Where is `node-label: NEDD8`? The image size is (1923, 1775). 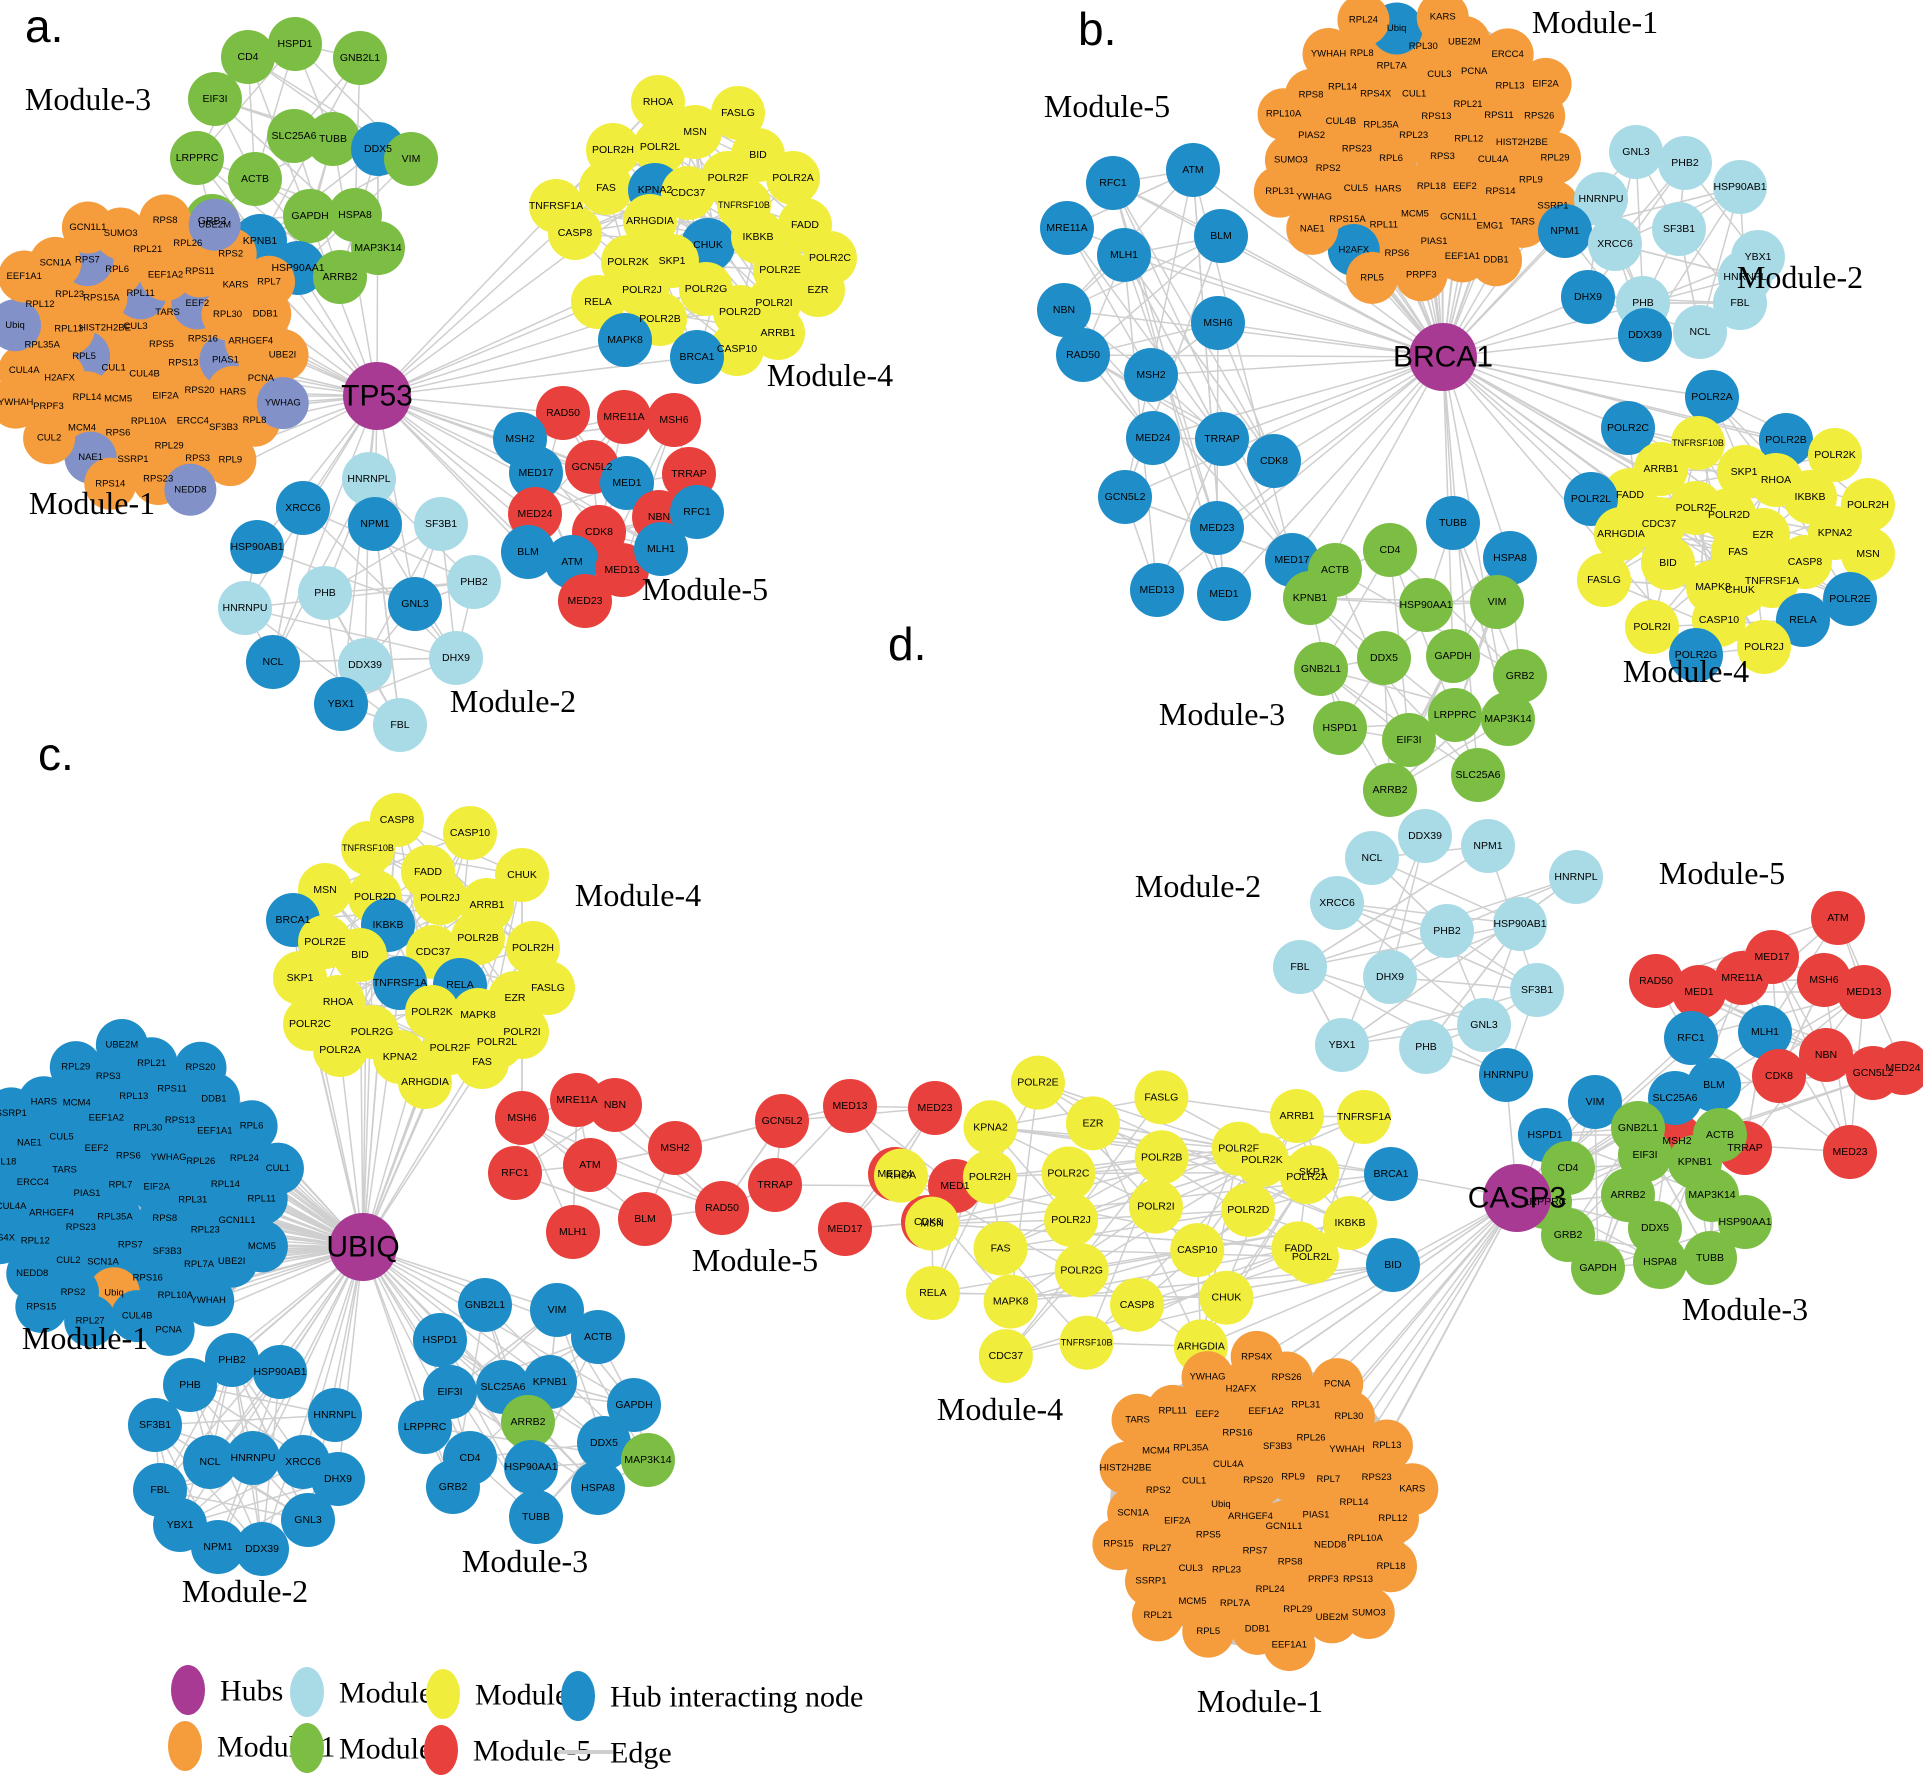 node-label: NEDD8 is located at coordinates (1330, 1544).